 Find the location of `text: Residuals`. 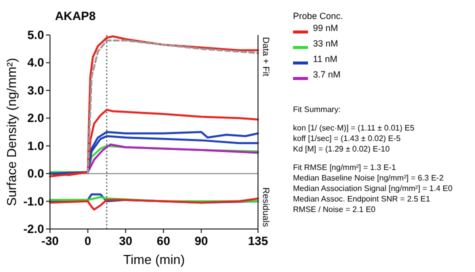

text: Residuals is located at coordinates (266, 207).